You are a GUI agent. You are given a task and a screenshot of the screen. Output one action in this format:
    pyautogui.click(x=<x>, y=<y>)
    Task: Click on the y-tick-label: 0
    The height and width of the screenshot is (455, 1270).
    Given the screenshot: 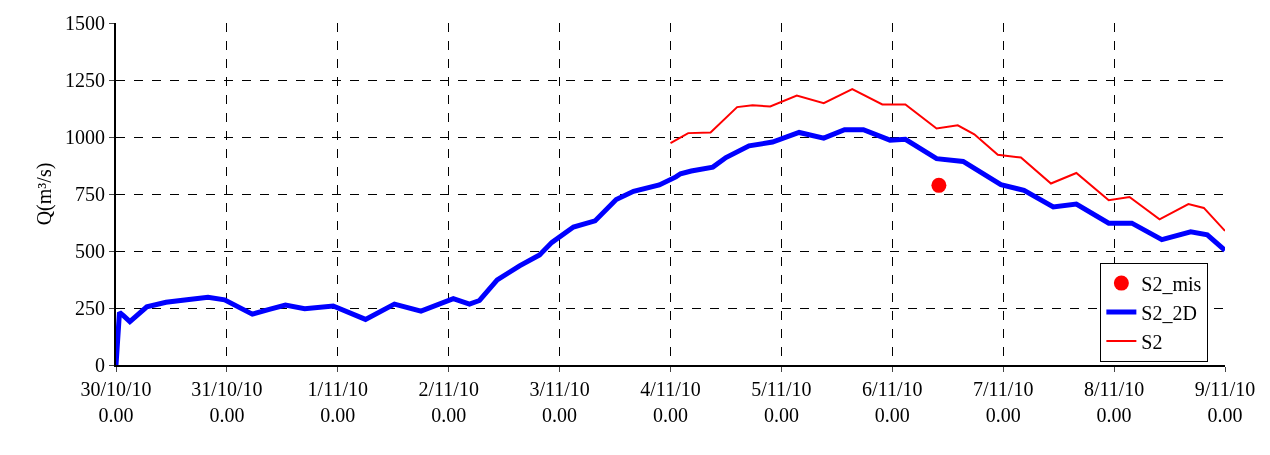 What is the action you would take?
    pyautogui.click(x=100, y=365)
    